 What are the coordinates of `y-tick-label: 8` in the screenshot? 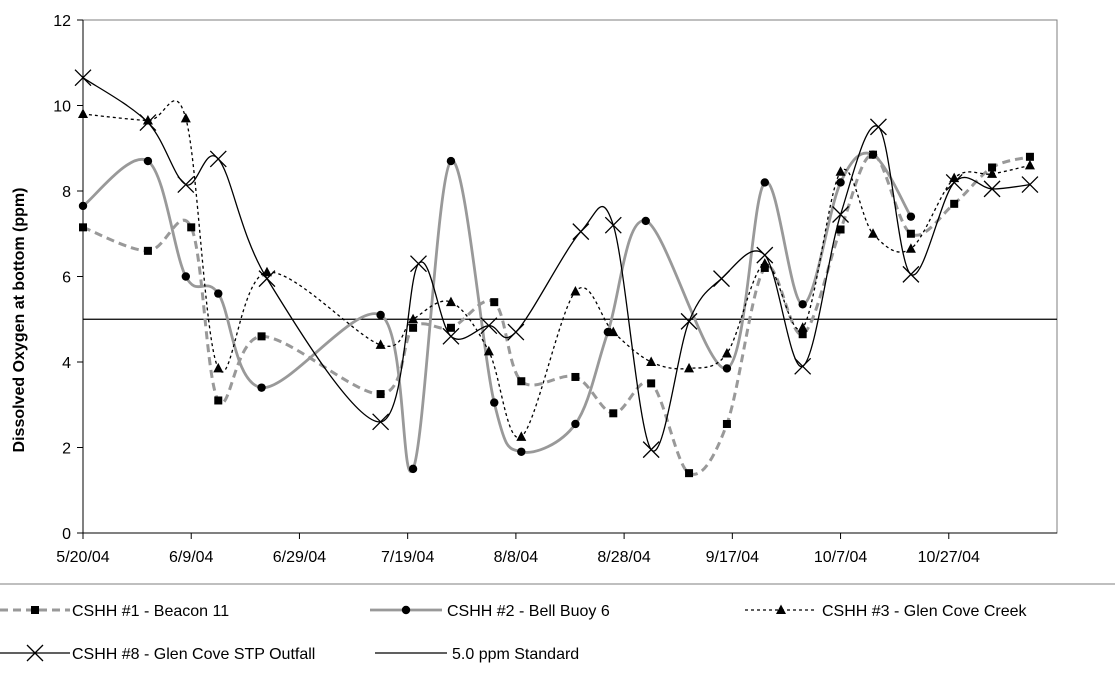 It's located at (66, 192).